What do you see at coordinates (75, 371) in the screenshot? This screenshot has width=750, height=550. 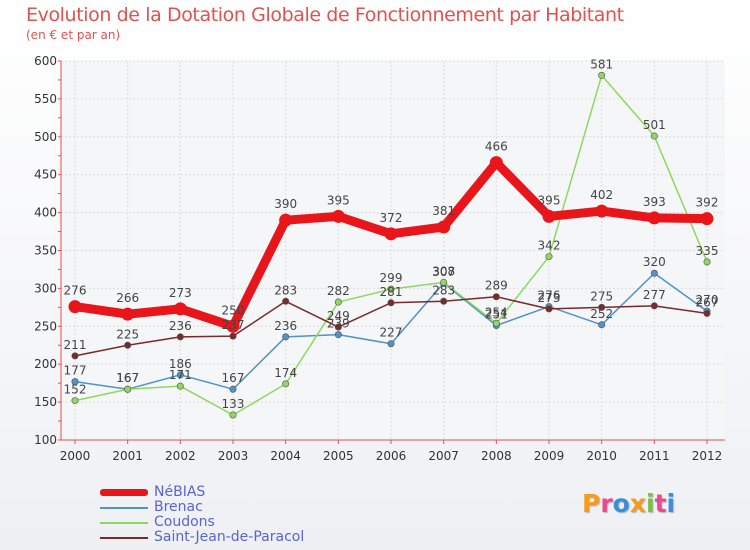 I see `data-label-brenac: 177` at bounding box center [75, 371].